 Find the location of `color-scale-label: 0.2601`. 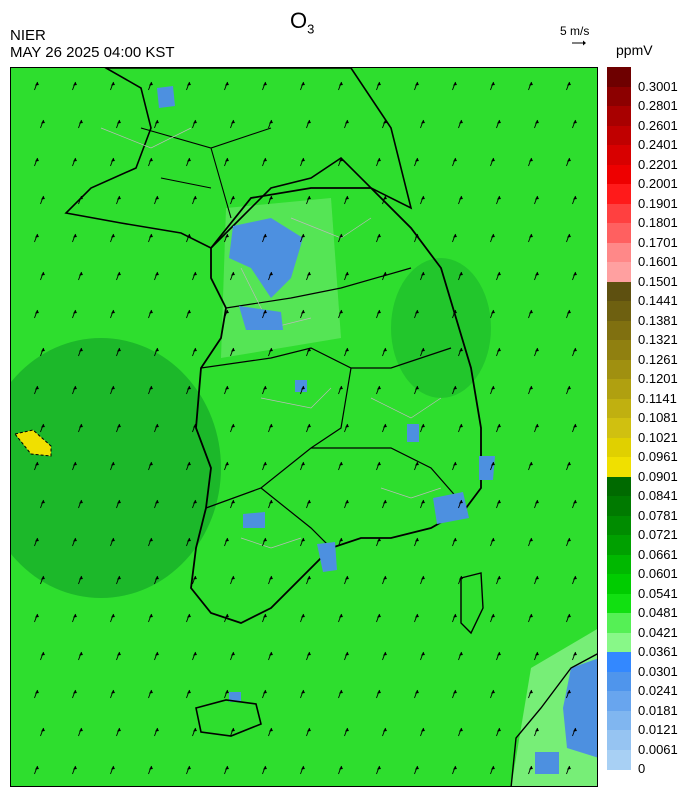

color-scale-label: 0.2601 is located at coordinates (658, 125).